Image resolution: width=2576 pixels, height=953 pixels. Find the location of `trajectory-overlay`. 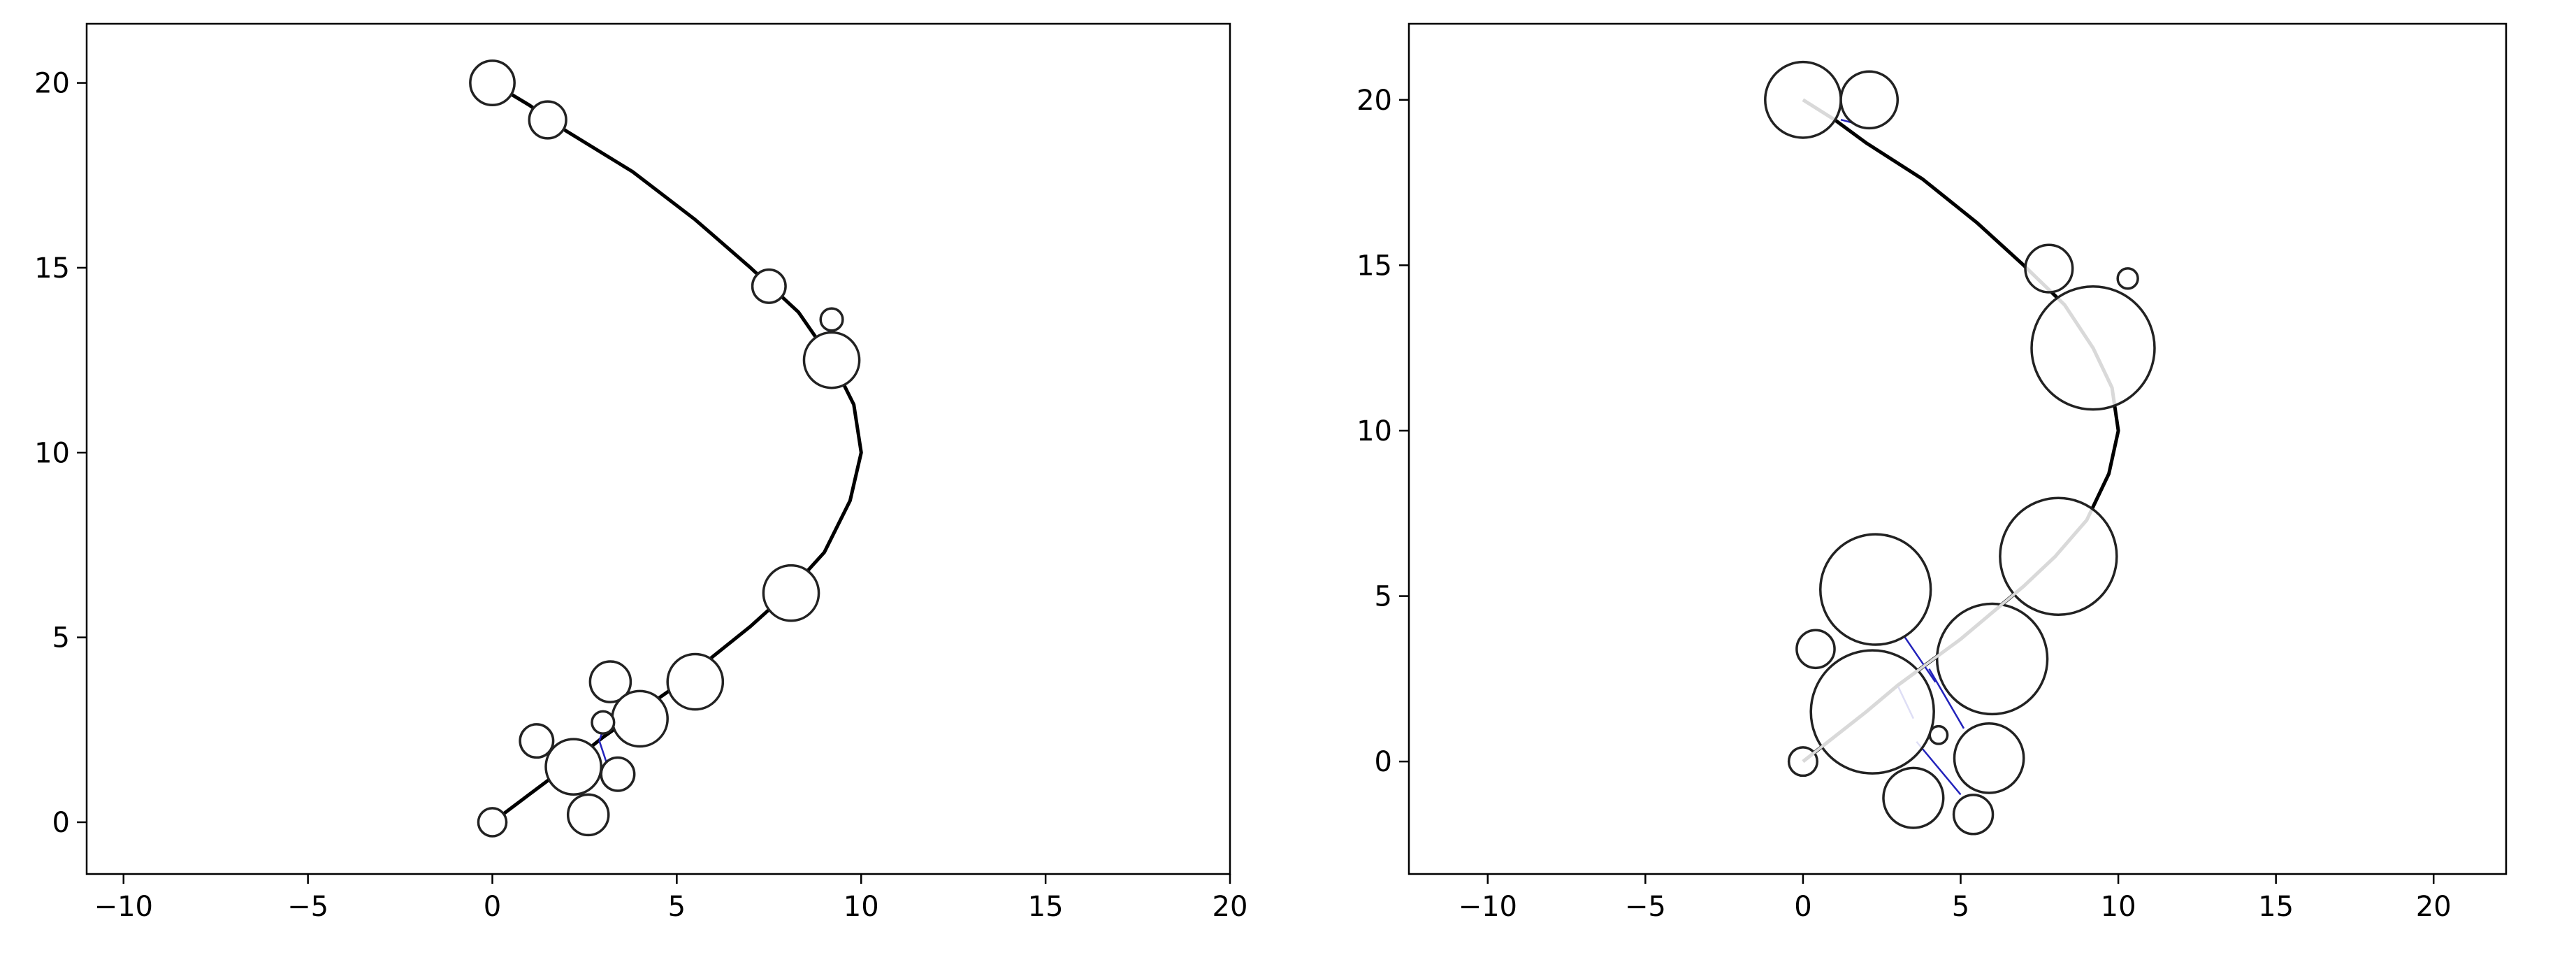

trajectory-overlay is located at coordinates (1929, 659).